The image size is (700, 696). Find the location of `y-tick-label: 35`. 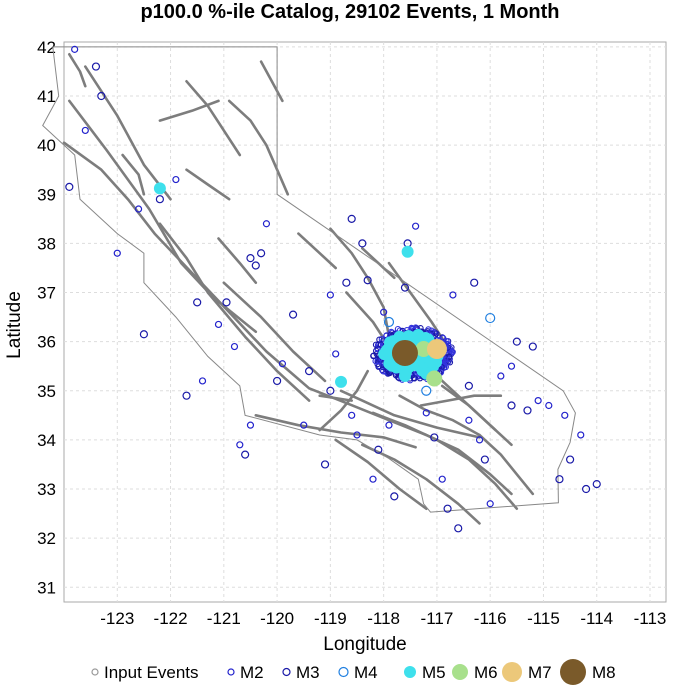

y-tick-label: 35 is located at coordinates (46, 391).